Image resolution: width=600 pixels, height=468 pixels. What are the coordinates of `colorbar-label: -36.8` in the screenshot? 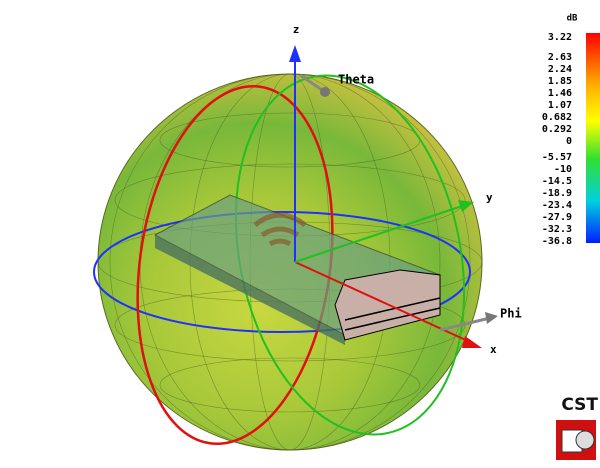 It's located at (557, 241).